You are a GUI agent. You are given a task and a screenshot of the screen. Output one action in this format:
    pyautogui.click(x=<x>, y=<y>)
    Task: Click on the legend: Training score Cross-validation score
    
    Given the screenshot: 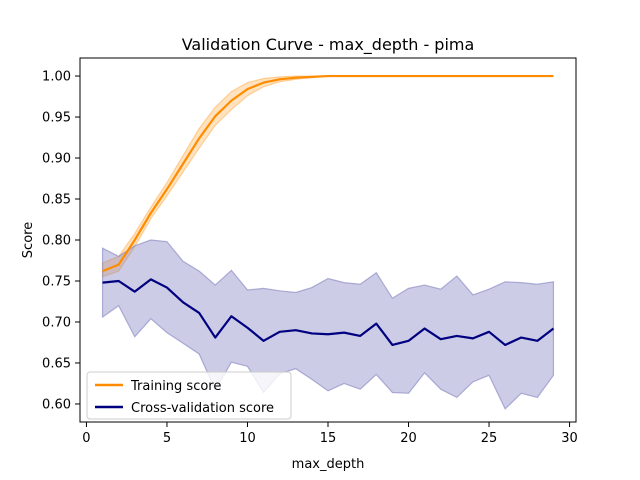 What is the action you would take?
    pyautogui.click(x=189, y=395)
    